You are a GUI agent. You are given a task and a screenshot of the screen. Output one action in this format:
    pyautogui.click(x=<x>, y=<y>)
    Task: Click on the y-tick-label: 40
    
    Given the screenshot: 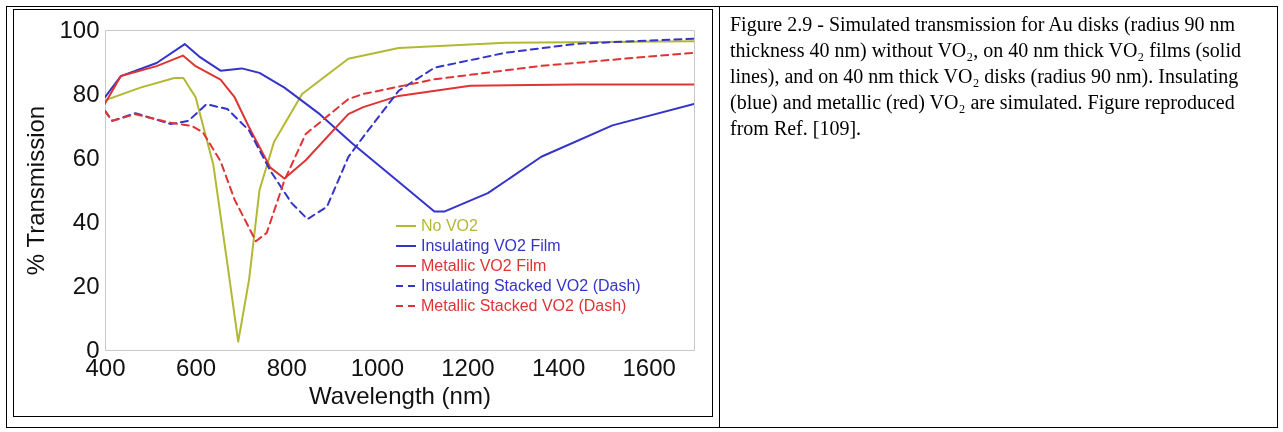 What is the action you would take?
    pyautogui.click(x=86, y=221)
    